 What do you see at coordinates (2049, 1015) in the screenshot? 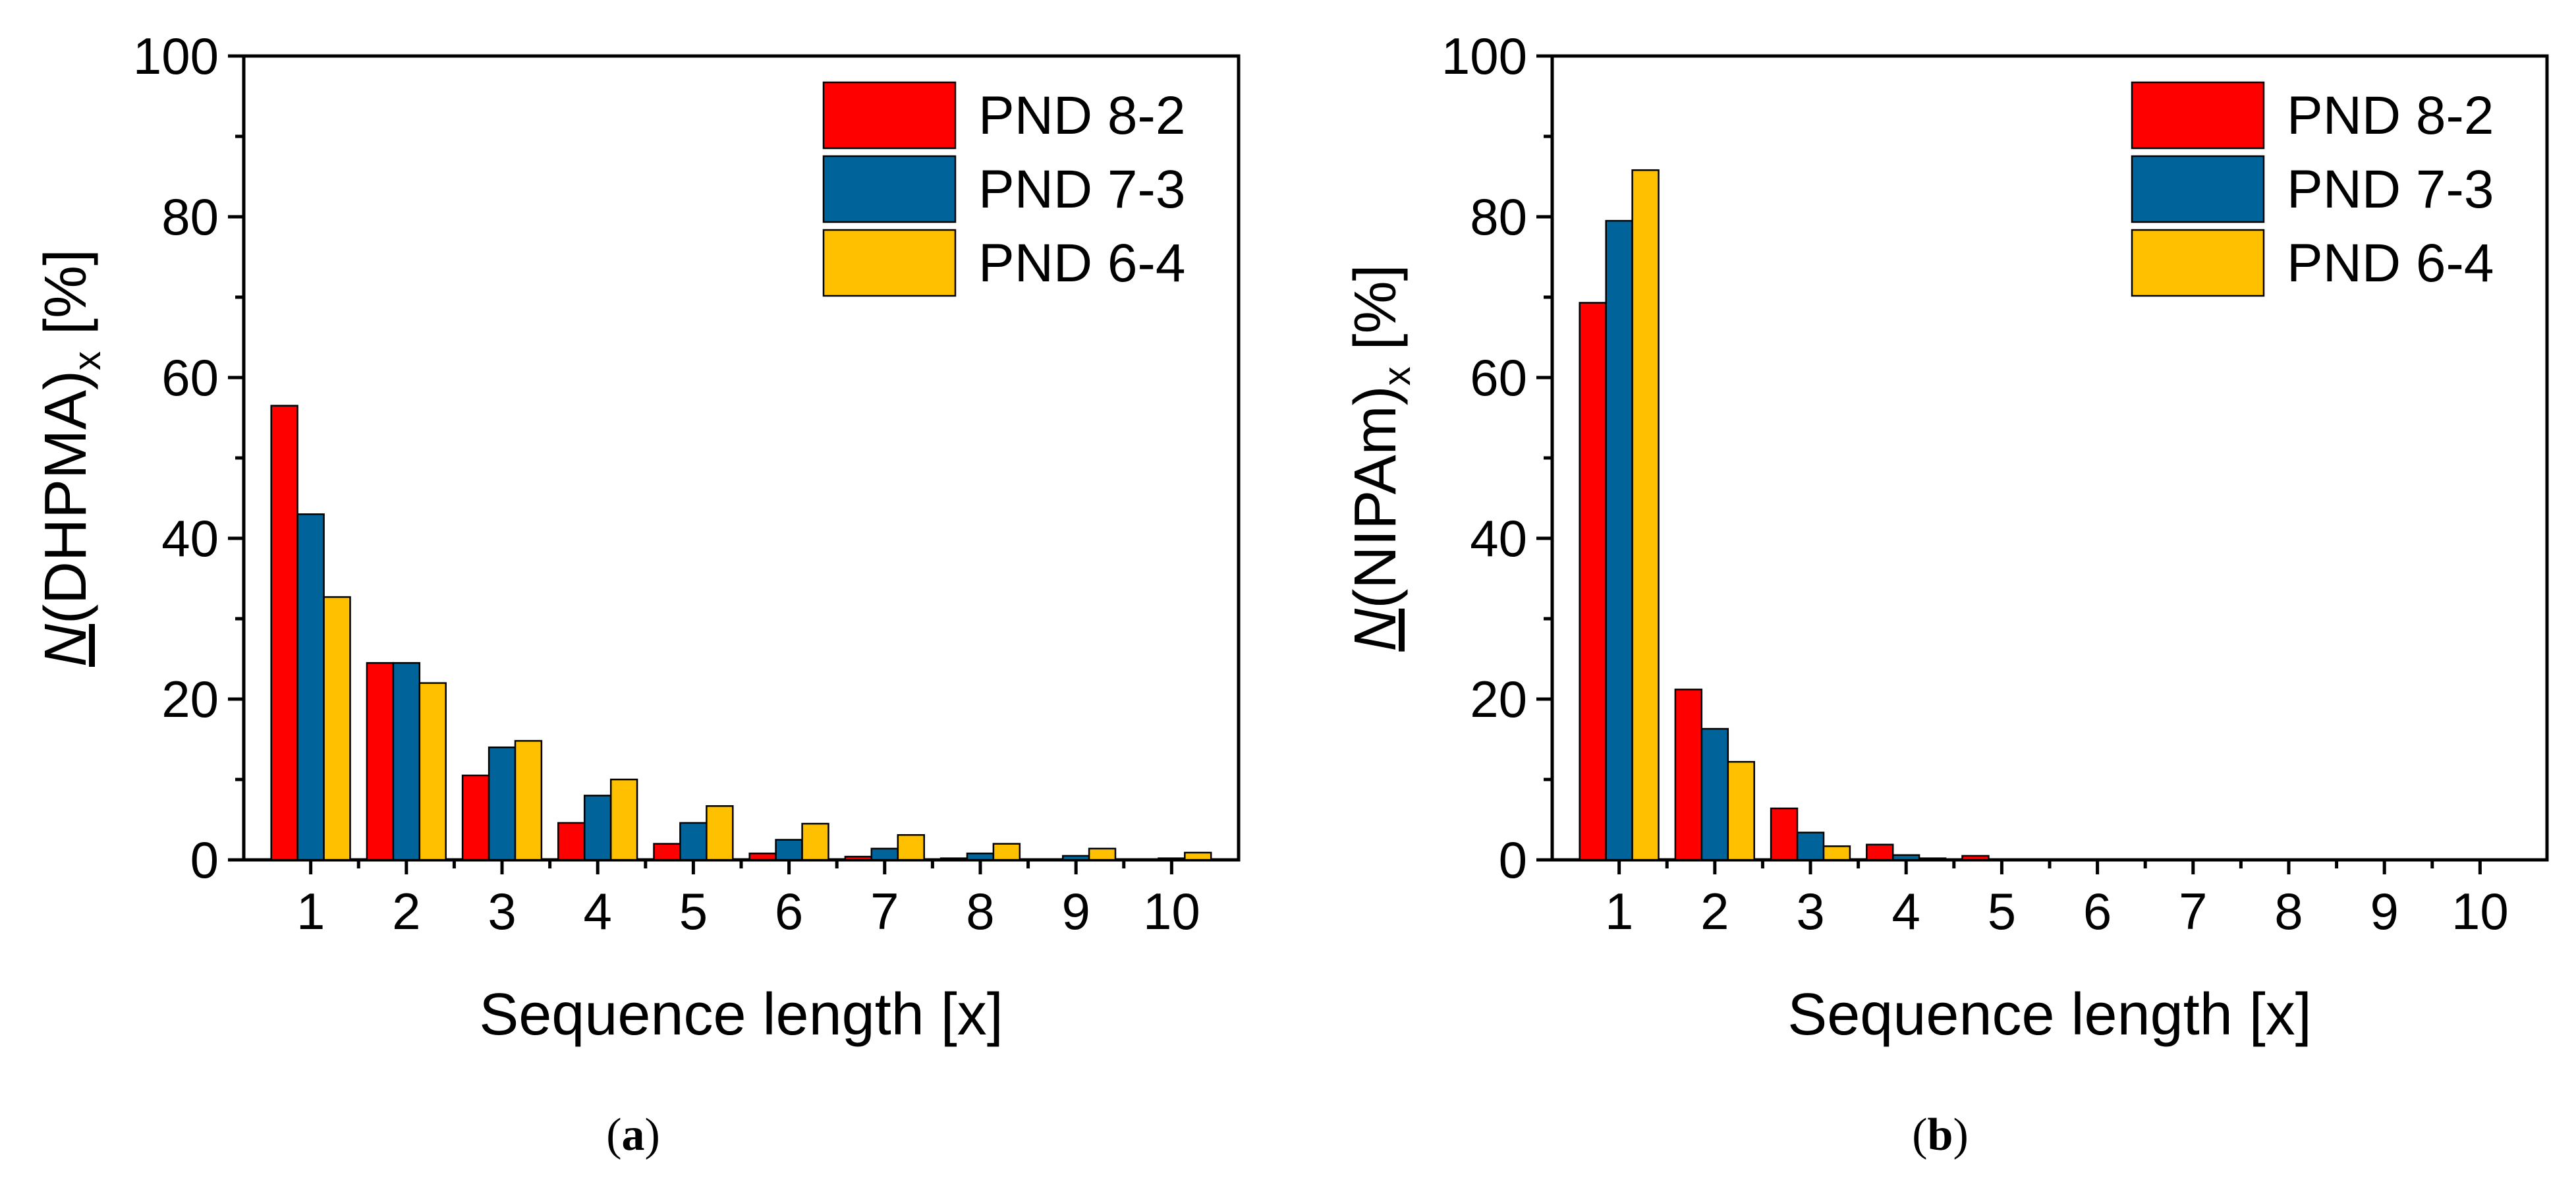
I see `x-axis-title: Sequence length [x]` at bounding box center [2049, 1015].